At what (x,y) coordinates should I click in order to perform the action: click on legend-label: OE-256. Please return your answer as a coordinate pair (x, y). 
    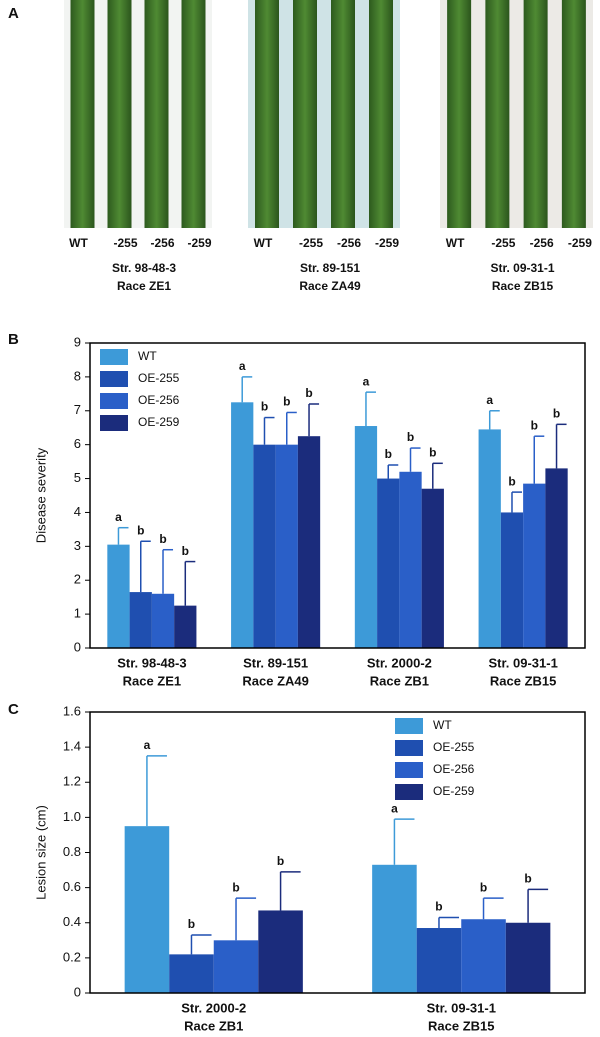
    Looking at the image, I should click on (454, 769).